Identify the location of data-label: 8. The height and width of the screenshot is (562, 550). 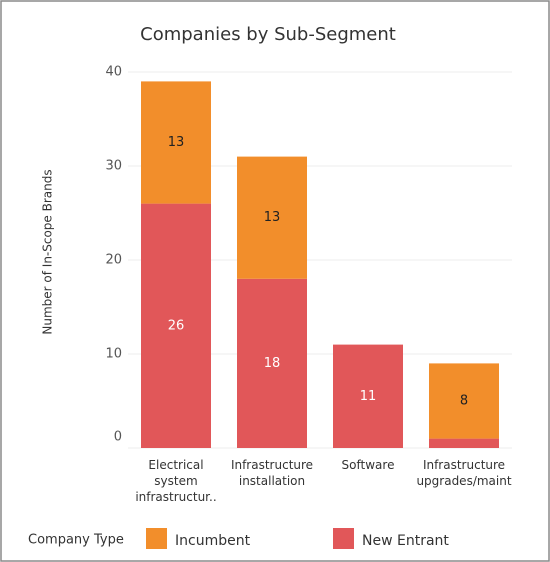
(464, 401).